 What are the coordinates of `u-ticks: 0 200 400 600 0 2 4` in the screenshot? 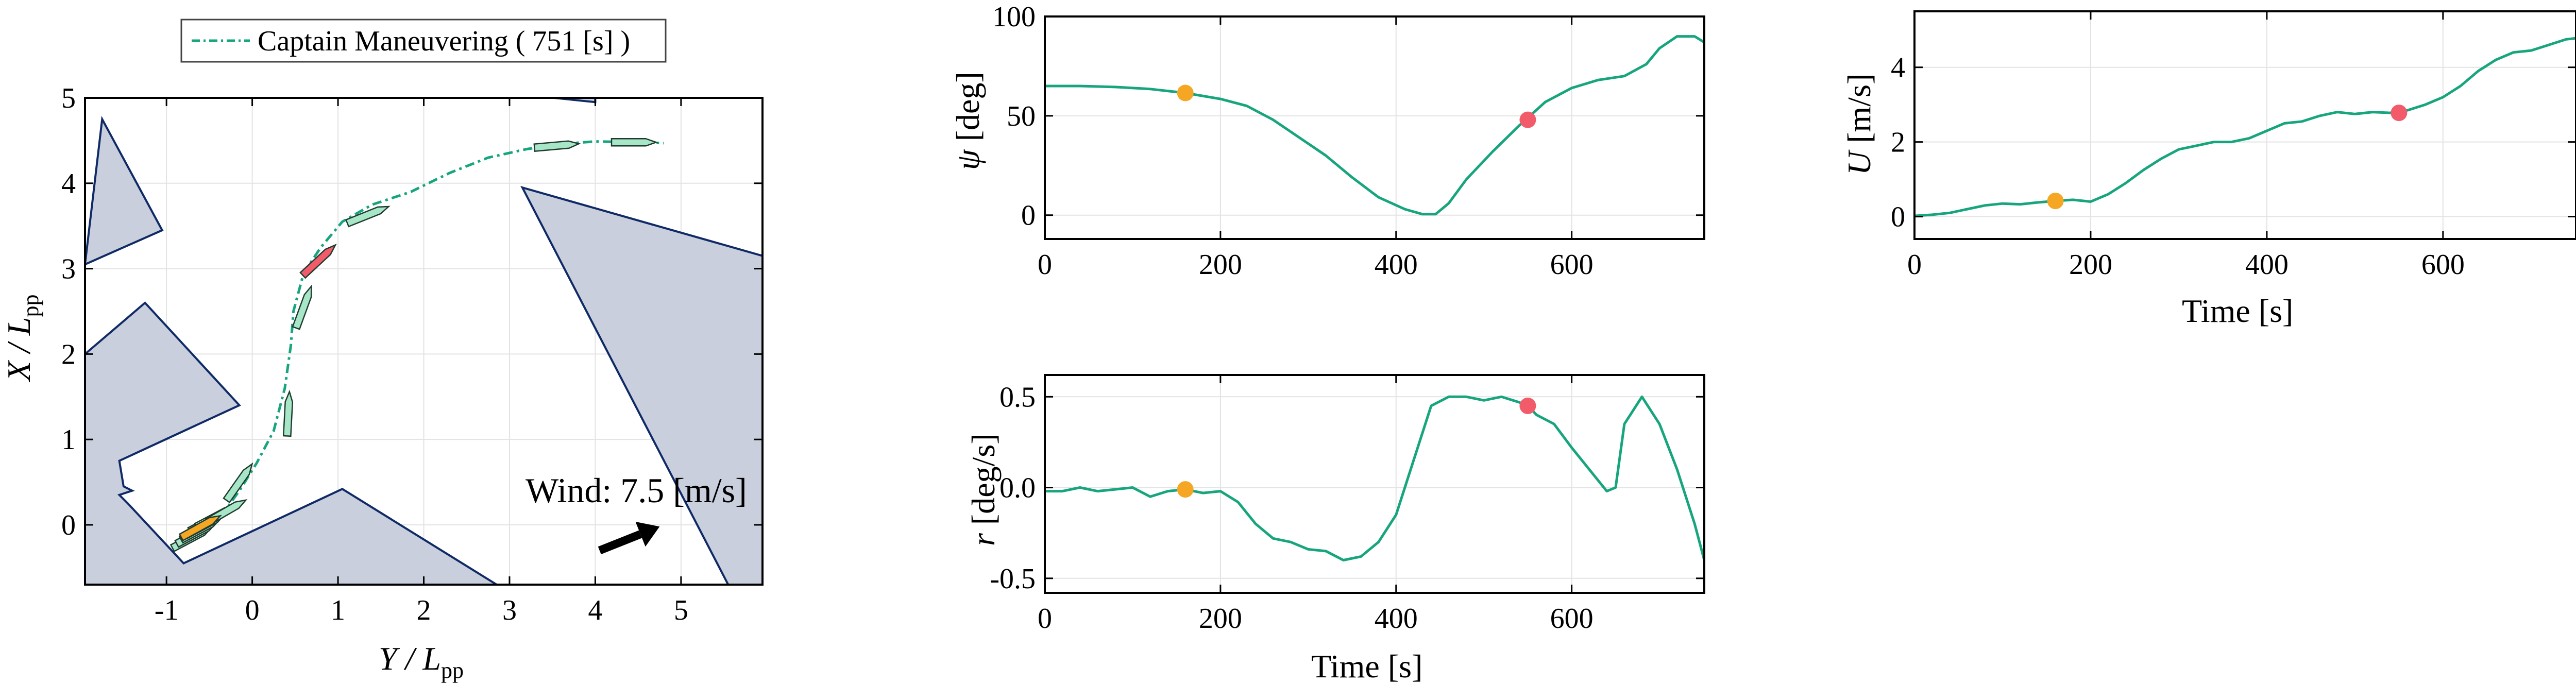 It's located at (2233, 146).